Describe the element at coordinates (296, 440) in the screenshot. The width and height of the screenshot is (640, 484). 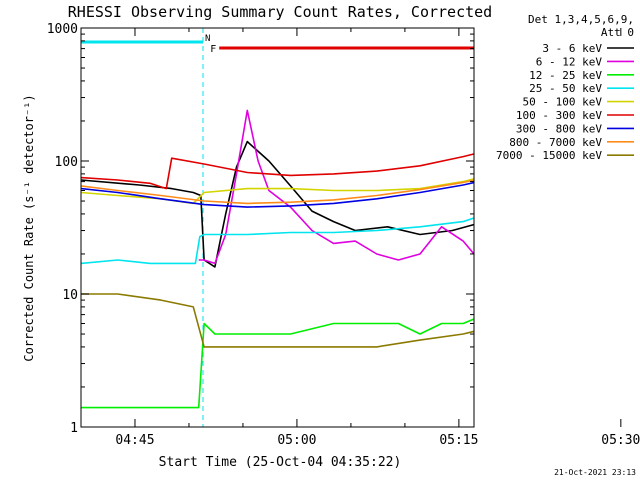
I see `x-tick-label: 05:00` at that location.